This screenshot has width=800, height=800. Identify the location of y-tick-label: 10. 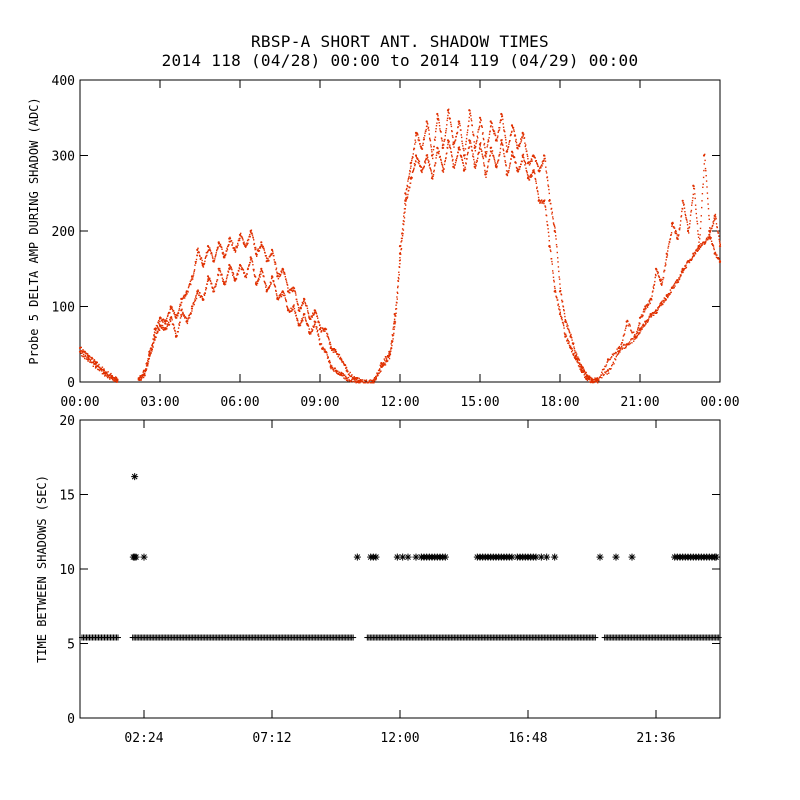
(67, 570).